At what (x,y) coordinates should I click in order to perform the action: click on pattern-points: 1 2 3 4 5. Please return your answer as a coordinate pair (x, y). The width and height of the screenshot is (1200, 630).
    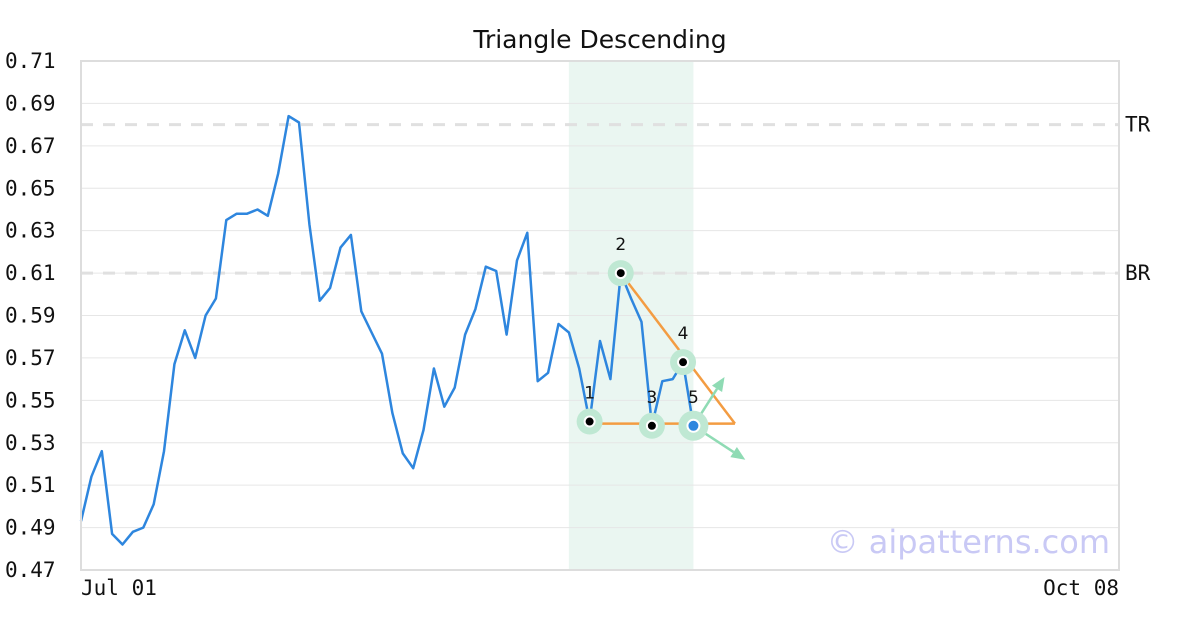
    Looking at the image, I should click on (642, 338).